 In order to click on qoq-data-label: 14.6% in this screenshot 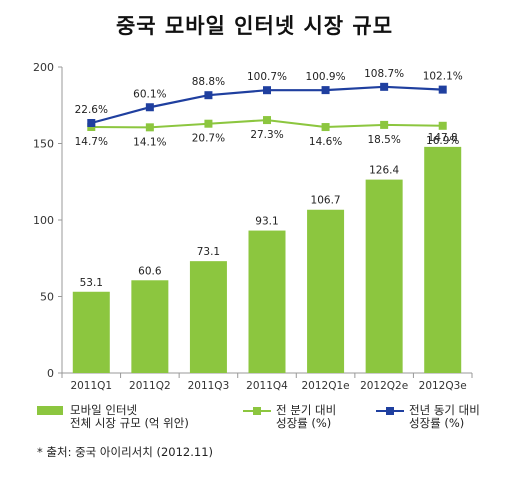, I will do `click(325, 142)`.